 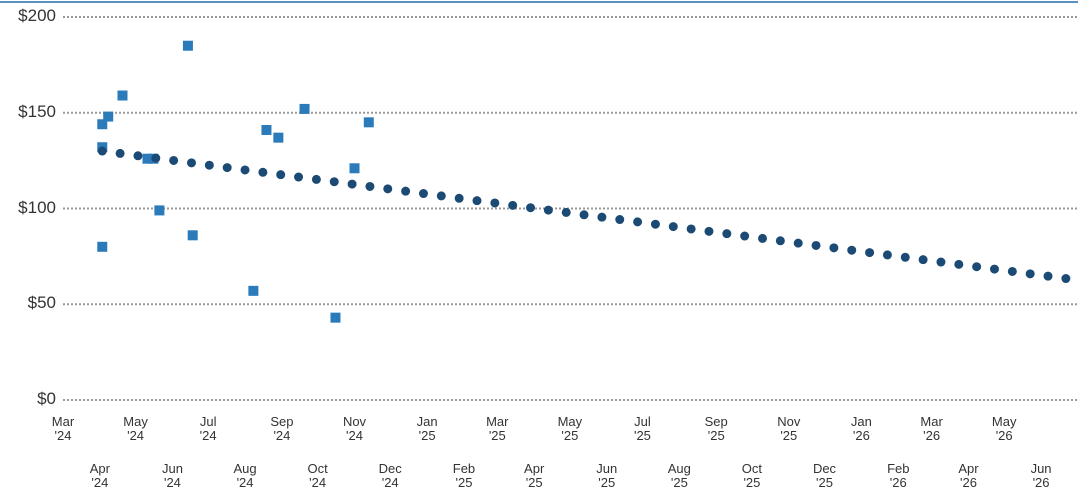 I want to click on y-tick-label: $50, so click(x=41, y=303).